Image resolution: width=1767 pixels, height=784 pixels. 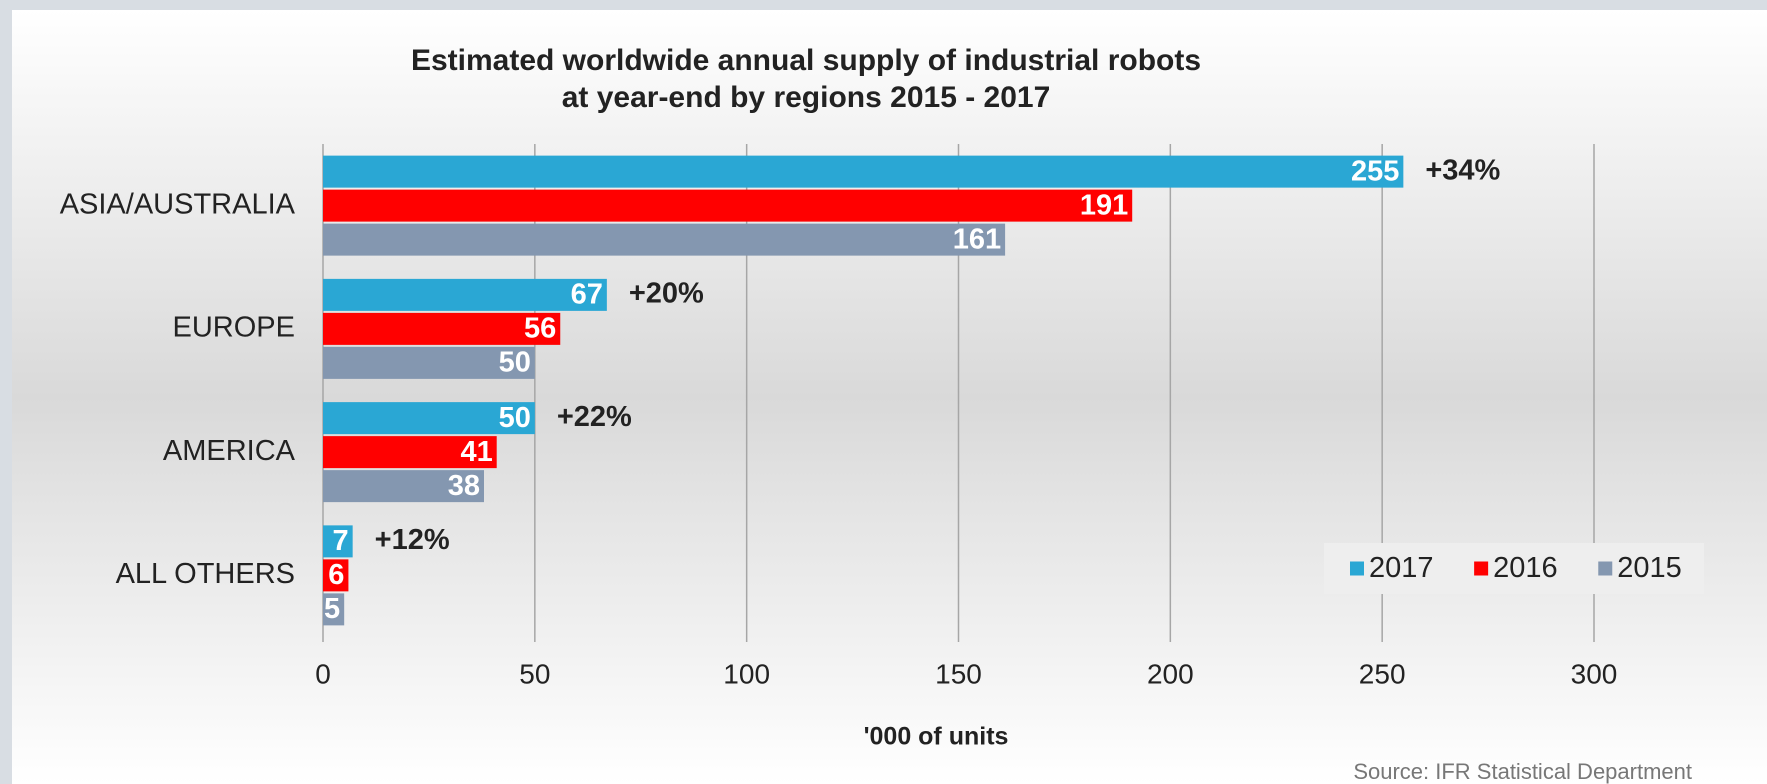 What do you see at coordinates (341, 541) in the screenshot?
I see `value-label: 7` at bounding box center [341, 541].